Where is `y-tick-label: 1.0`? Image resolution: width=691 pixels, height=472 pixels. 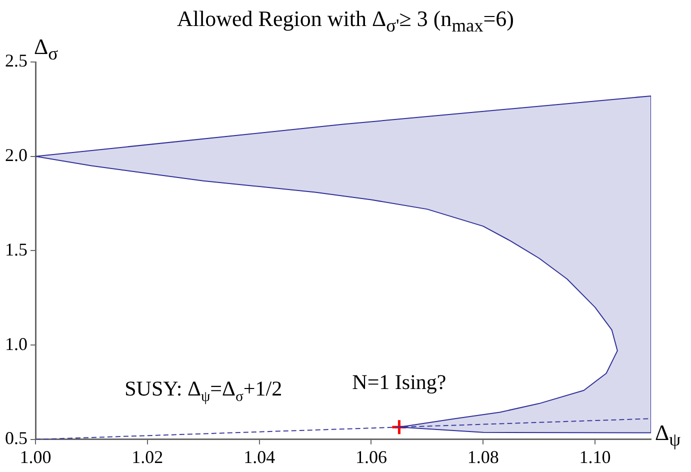 y-tick-label: 1.0 is located at coordinates (16, 344).